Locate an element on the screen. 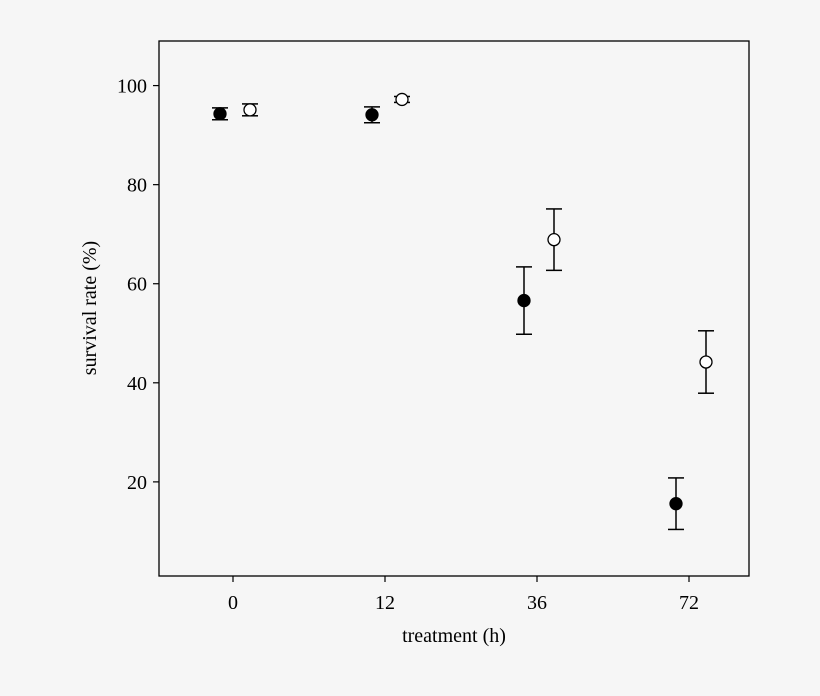  y-tick-label: 80 is located at coordinates (137, 186).